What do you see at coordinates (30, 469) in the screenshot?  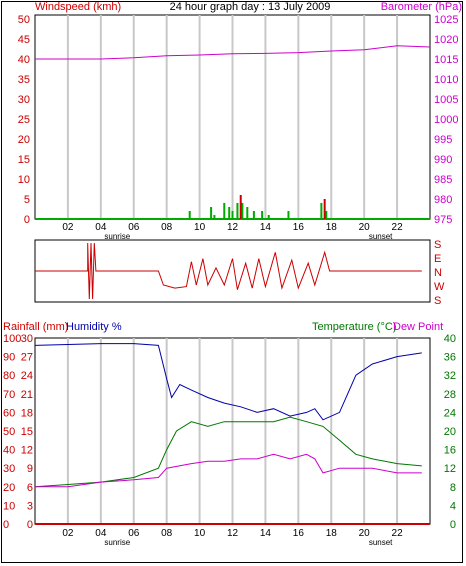 I see `rainfall-tick-label: 9` at bounding box center [30, 469].